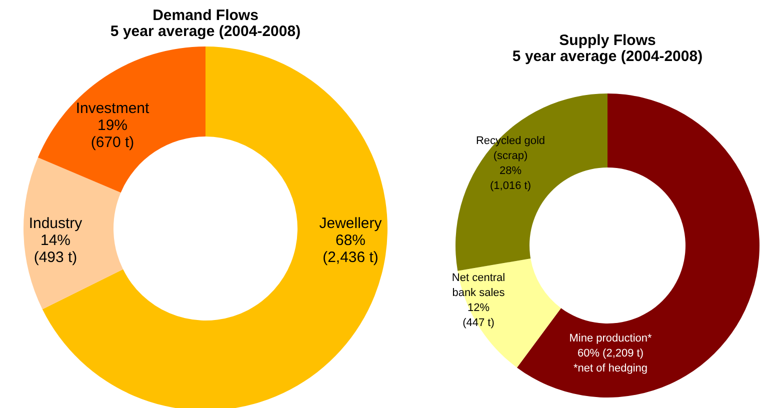  Describe the element at coordinates (610, 368) in the screenshot. I see `text: *net of hedging` at that location.